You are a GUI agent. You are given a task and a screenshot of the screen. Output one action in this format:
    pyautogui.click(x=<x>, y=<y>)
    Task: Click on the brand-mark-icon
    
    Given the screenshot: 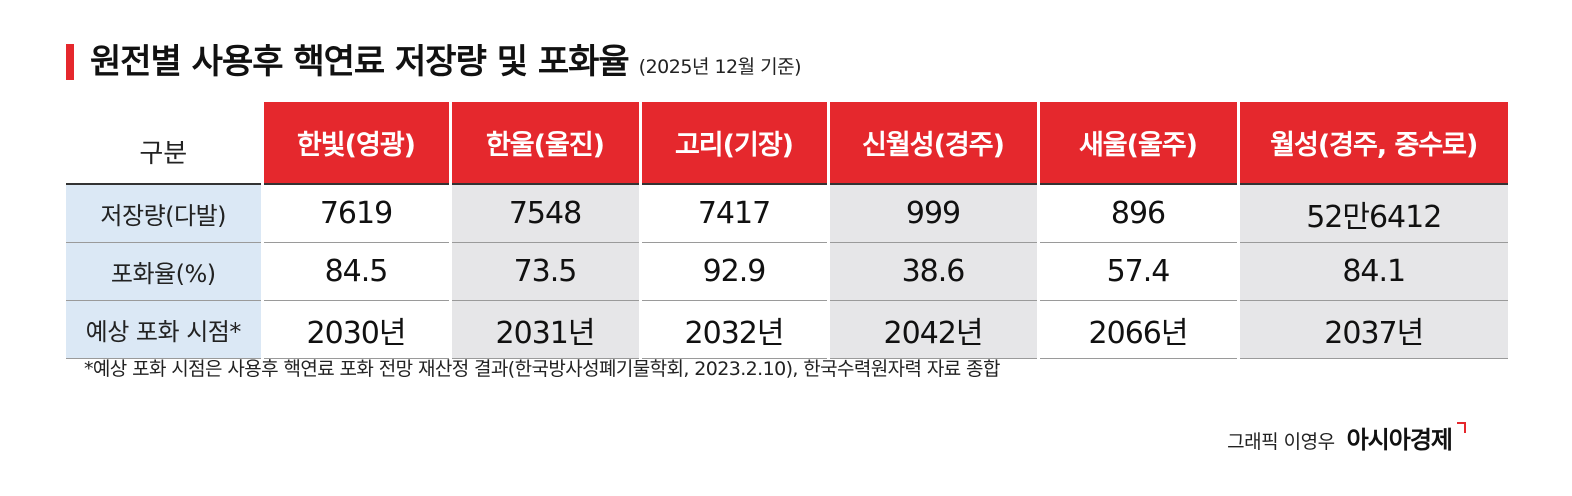 What is the action you would take?
    pyautogui.click(x=1461, y=427)
    